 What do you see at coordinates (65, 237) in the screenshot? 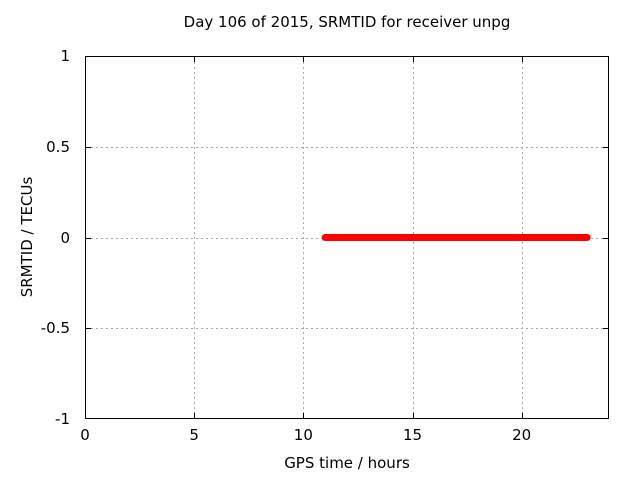
I see `y-tick-label: 0` at bounding box center [65, 237].